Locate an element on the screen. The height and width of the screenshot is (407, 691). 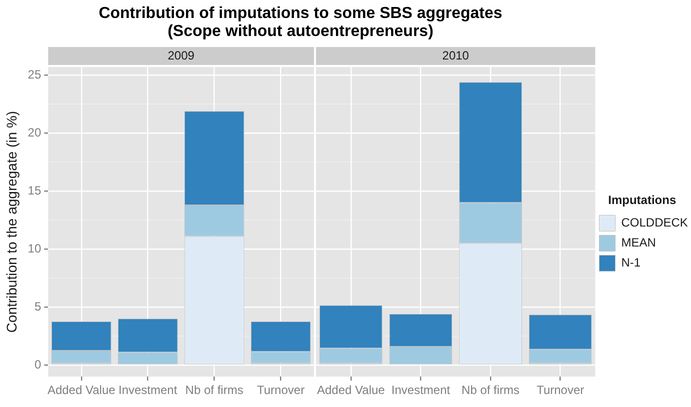
chart-subtitle: 2010 is located at coordinates (456, 55).